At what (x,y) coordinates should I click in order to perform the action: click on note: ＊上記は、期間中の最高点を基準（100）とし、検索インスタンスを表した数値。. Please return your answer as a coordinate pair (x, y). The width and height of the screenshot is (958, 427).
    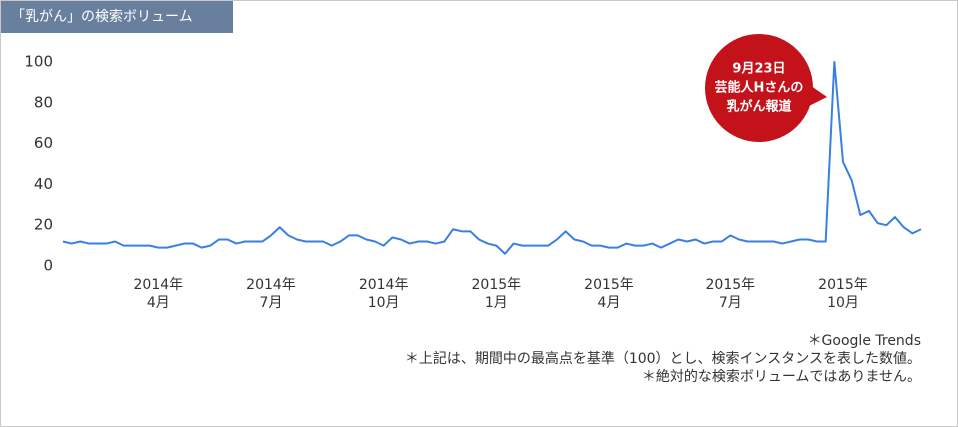
    Looking at the image, I should click on (662, 359).